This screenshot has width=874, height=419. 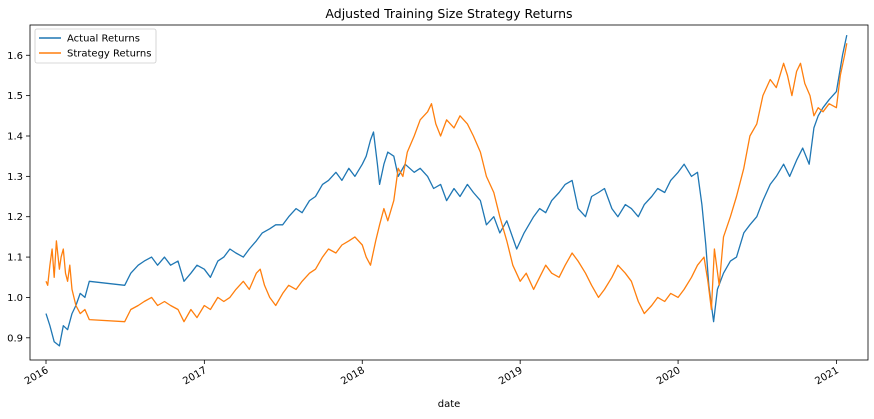 I want to click on y-tick-label: 0.9, so click(x=15, y=338).